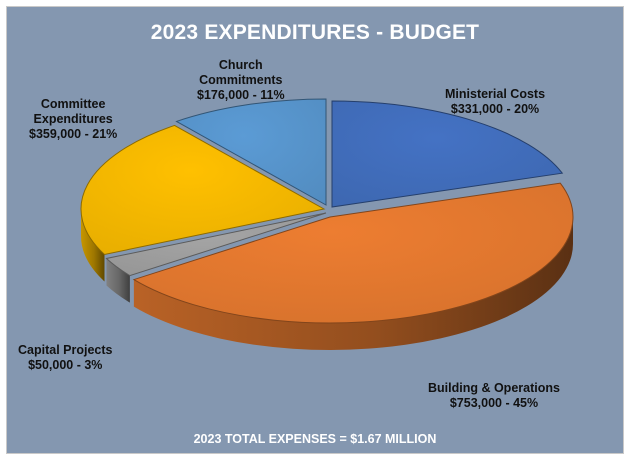 This screenshot has width=634, height=463. What do you see at coordinates (216, 244) in the screenshot?
I see `pie-slice-capital-projects` at bounding box center [216, 244].